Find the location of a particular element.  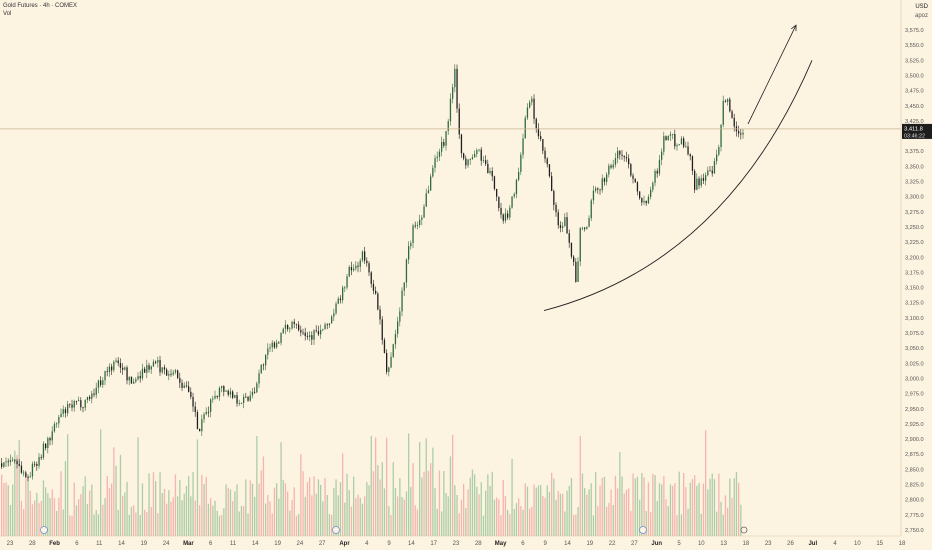

price-tick-label: 2,900.0 is located at coordinates (914, 440).